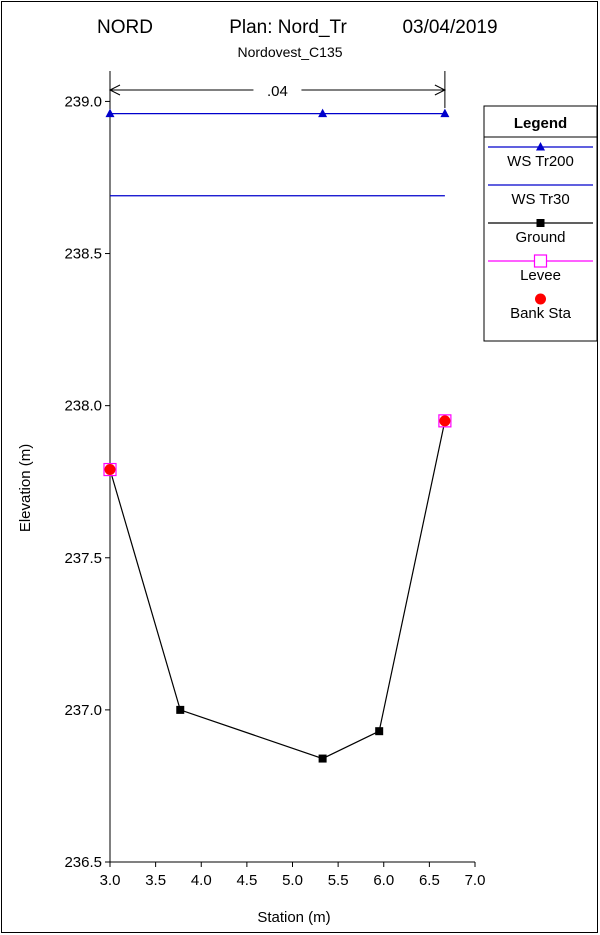  Describe the element at coordinates (83, 710) in the screenshot. I see `y-tick-label: 237.0` at that location.